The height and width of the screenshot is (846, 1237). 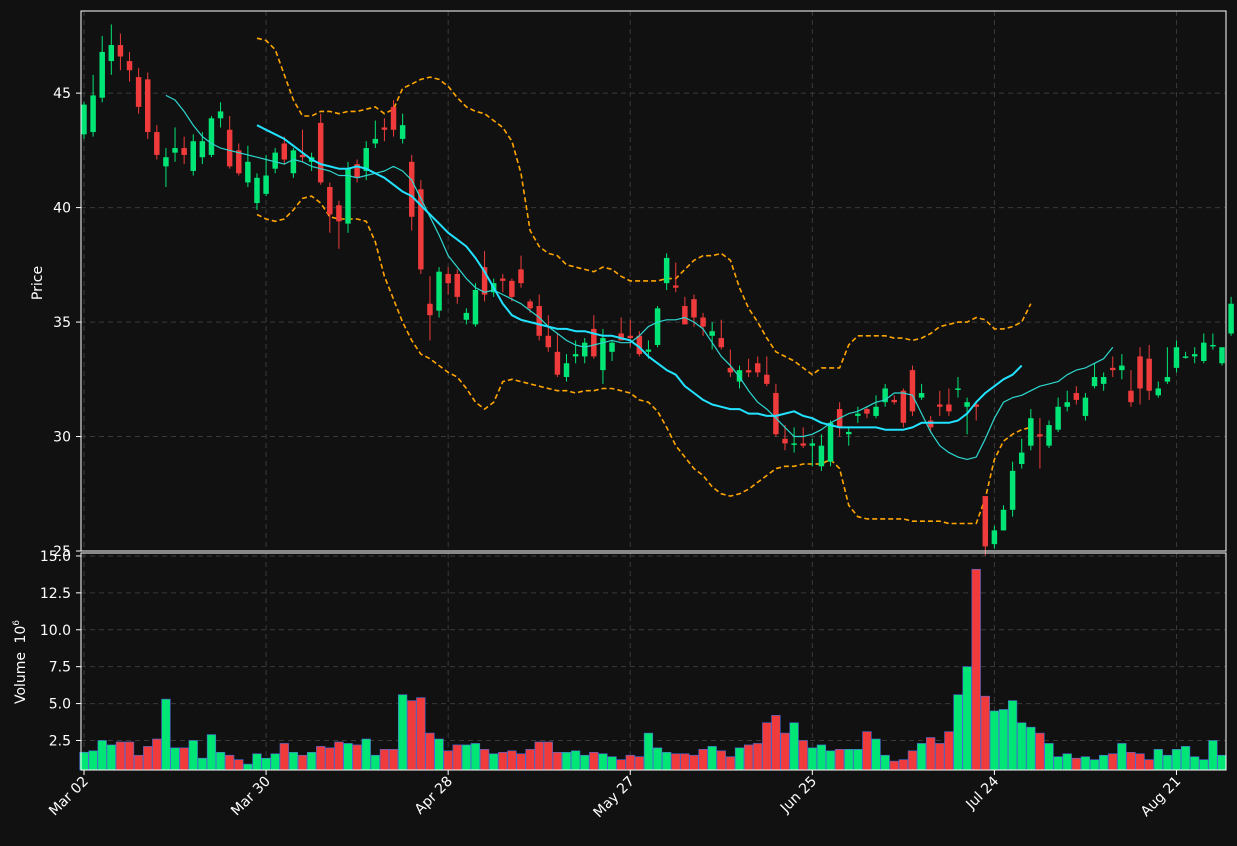 I want to click on axes-labels: Price Volume 106, so click(x=29, y=485).